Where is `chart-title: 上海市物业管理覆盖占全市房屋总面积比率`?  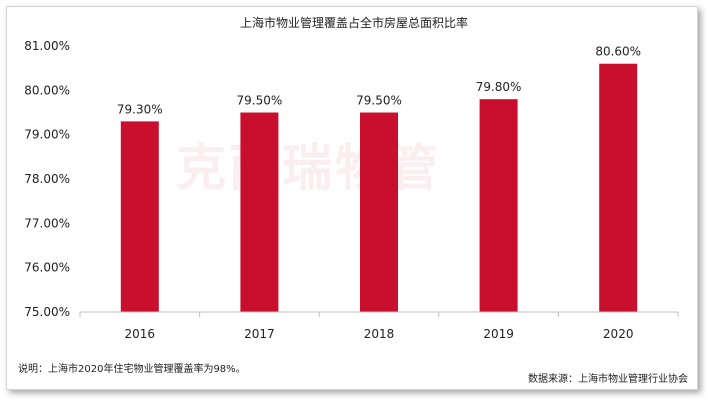
chart-title: 上海市物业管理覆盖占全市房屋总面积比率 is located at coordinates (353, 23).